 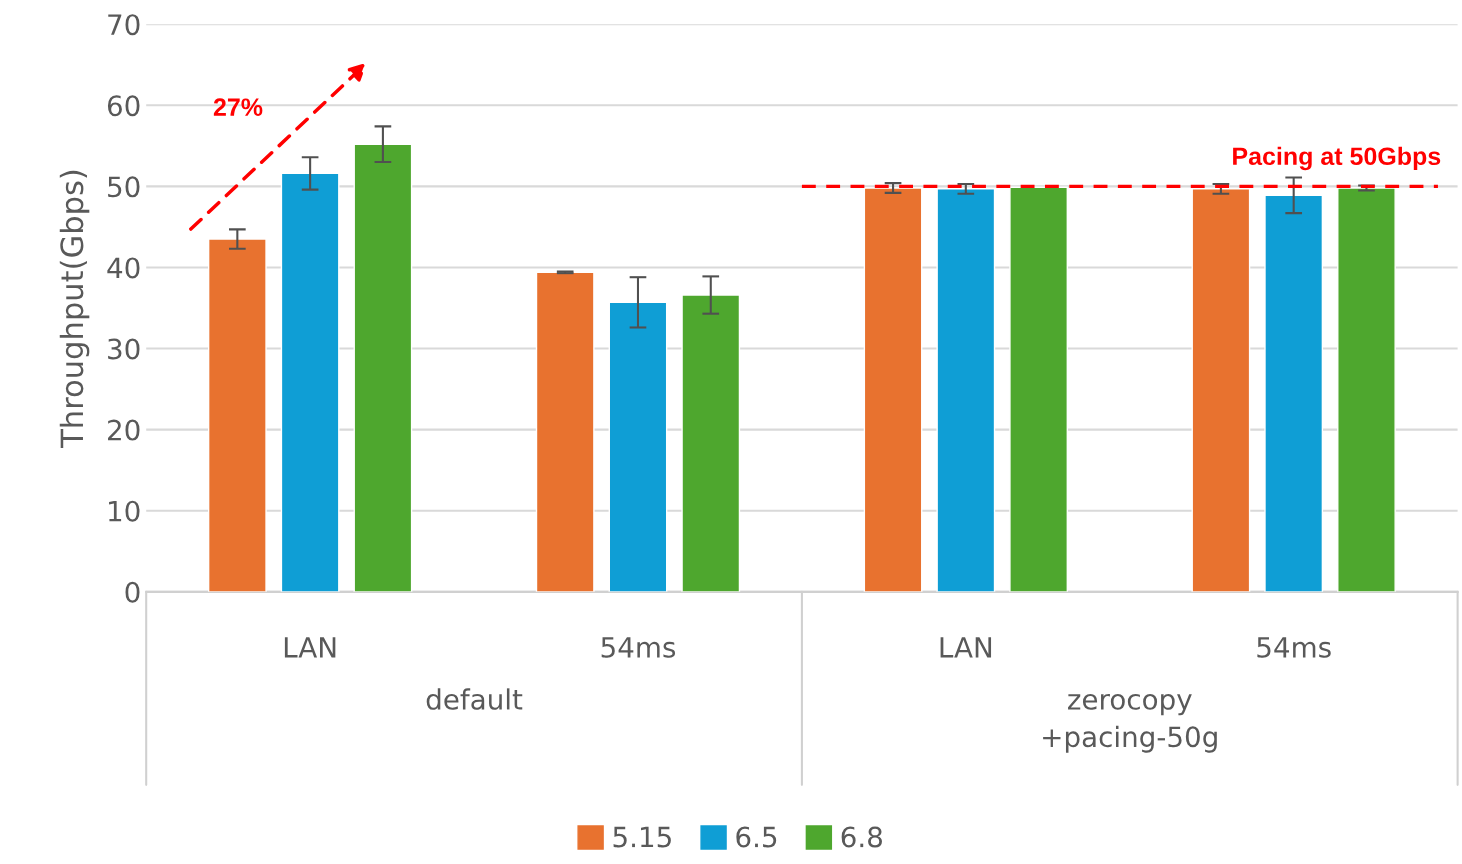 I want to click on legend-label: 6.5, so click(x=756, y=837).